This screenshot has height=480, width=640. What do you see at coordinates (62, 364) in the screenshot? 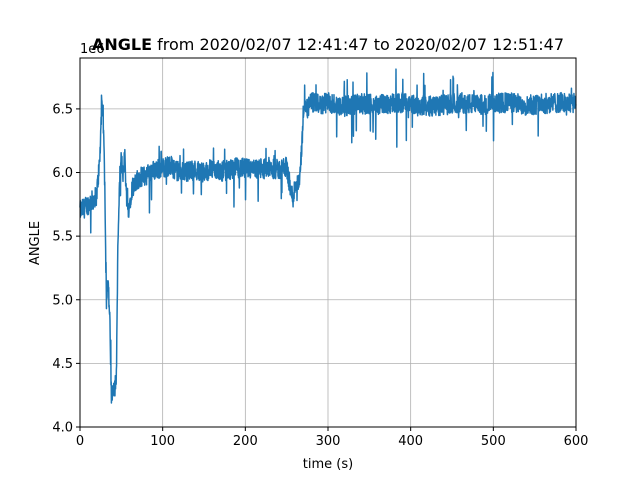
I see `y-tick-label: 4.5` at bounding box center [62, 364].